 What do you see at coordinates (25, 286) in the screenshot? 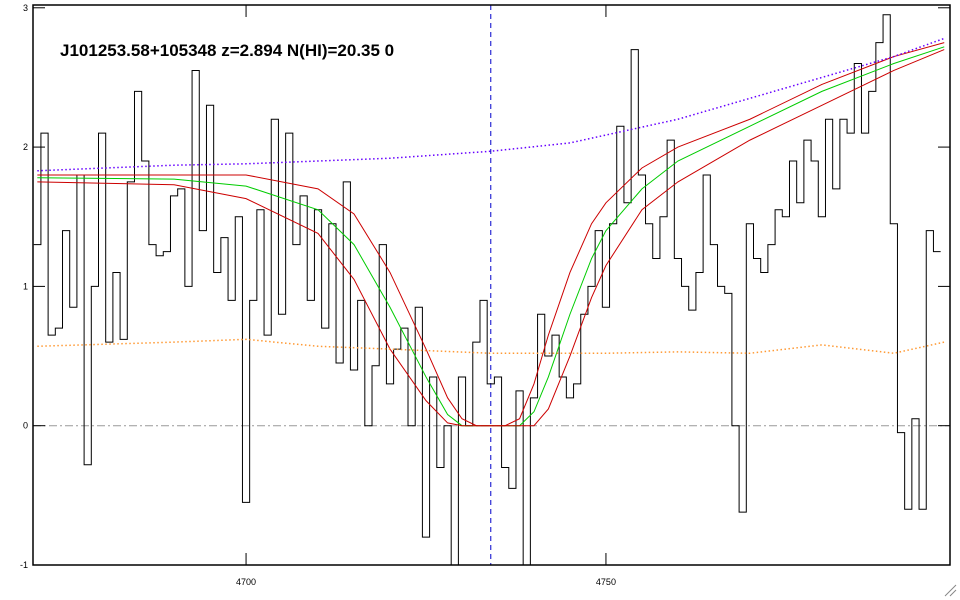
I see `y-tick-label: 1` at bounding box center [25, 286].